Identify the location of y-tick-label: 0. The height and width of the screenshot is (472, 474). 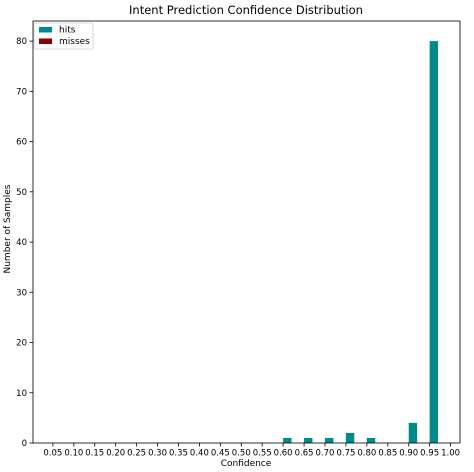
(24, 444).